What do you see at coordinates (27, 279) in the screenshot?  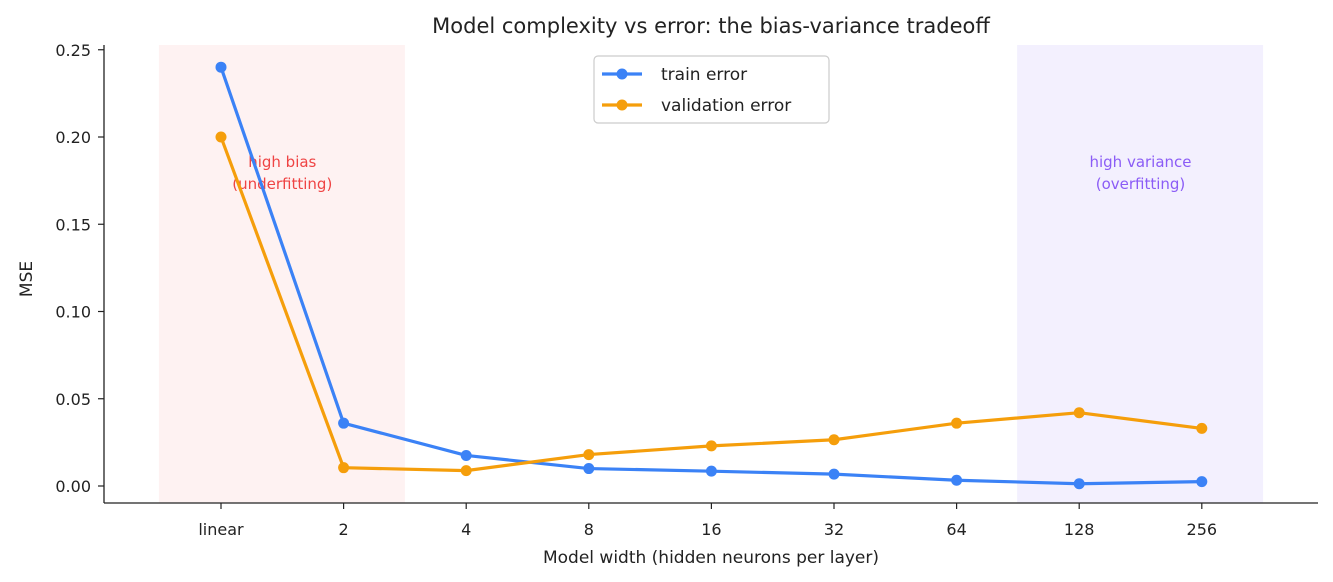 I see `y-axis-label: MSE` at bounding box center [27, 279].